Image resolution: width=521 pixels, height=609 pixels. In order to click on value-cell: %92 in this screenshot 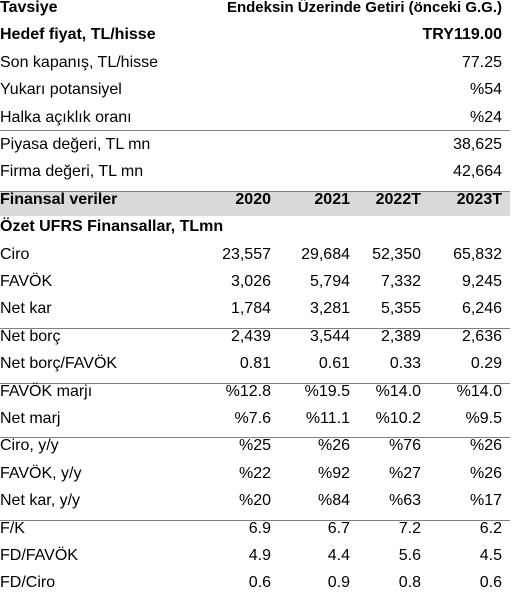, I will do `click(333, 473)`.